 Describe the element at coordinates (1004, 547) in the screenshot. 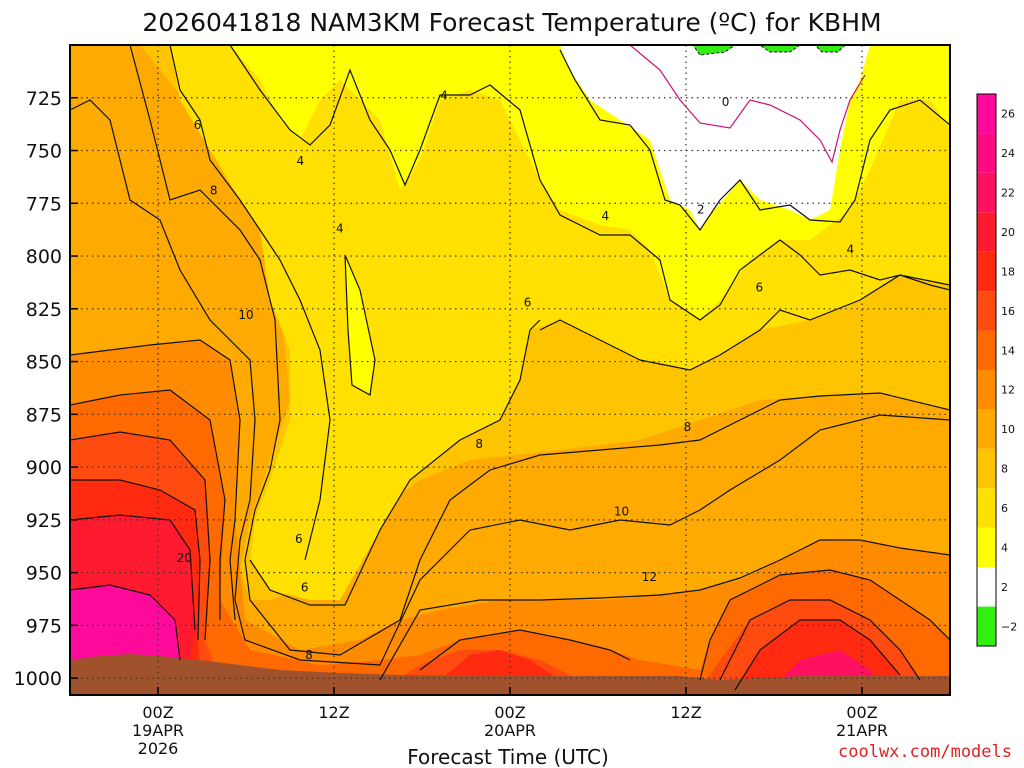

I see `colorbar-tick-label: 4` at that location.